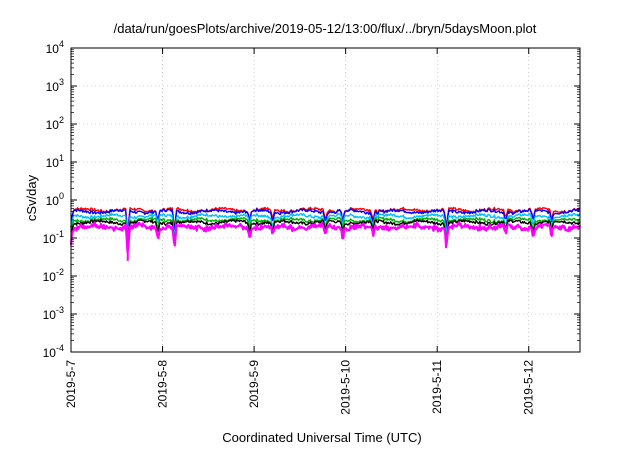  Describe the element at coordinates (55, 85) in the screenshot. I see `y-tick-label: 10³` at that location.